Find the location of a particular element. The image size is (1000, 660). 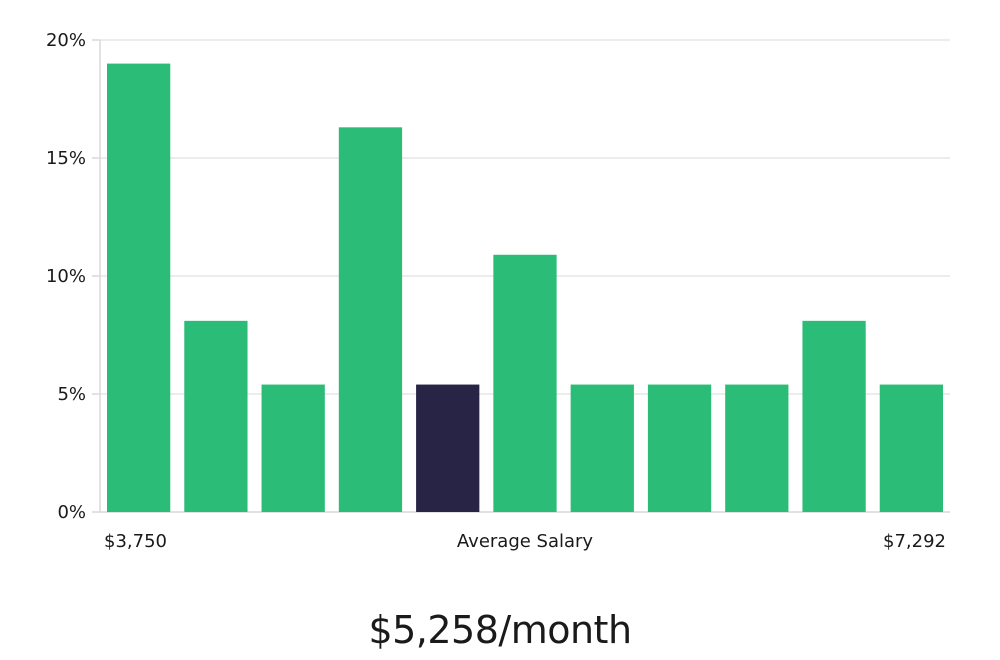

y-tick-label: 10% is located at coordinates (66, 276).